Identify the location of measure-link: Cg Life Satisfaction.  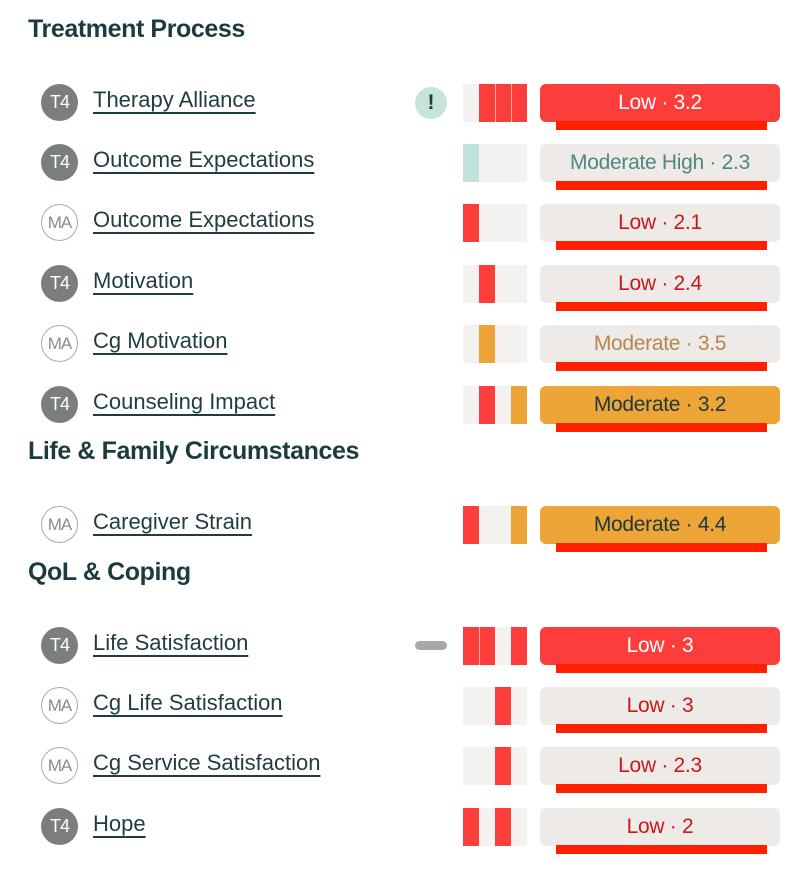
(188, 702).